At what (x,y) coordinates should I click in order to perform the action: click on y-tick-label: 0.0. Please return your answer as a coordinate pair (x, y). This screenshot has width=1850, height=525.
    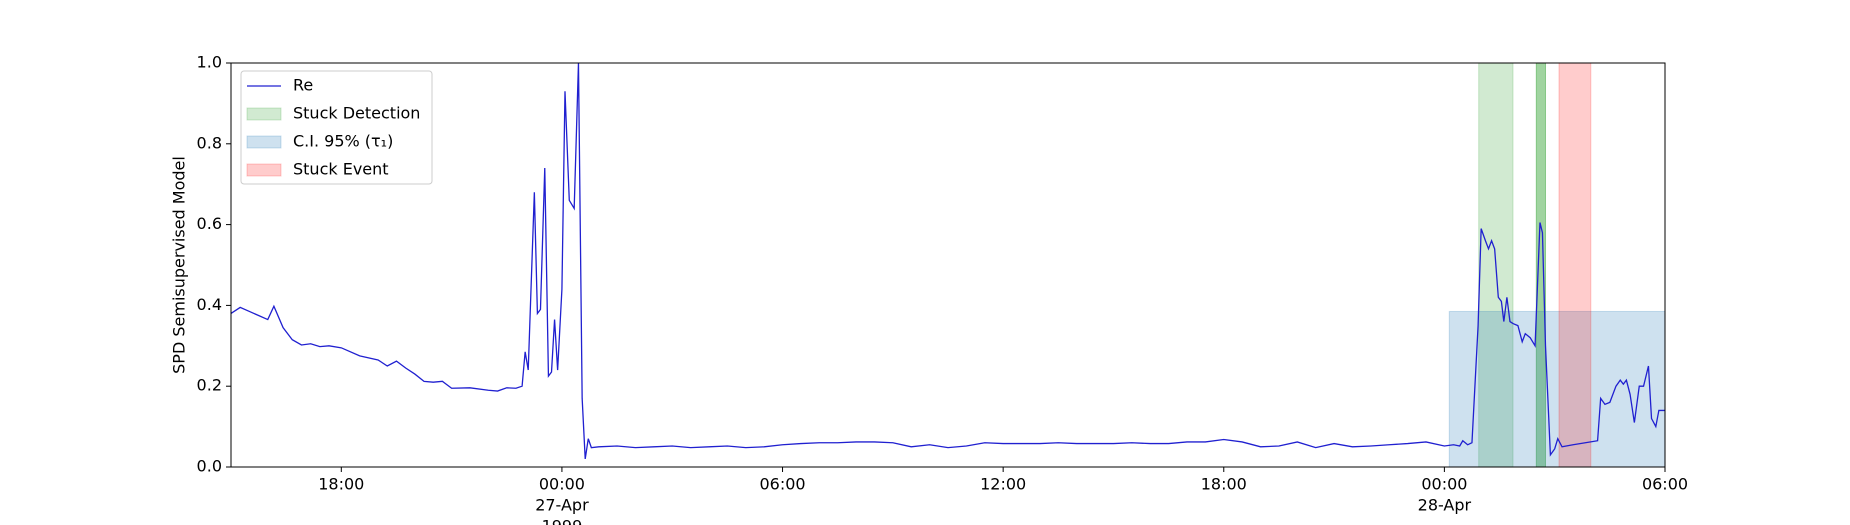
    Looking at the image, I should click on (209, 466).